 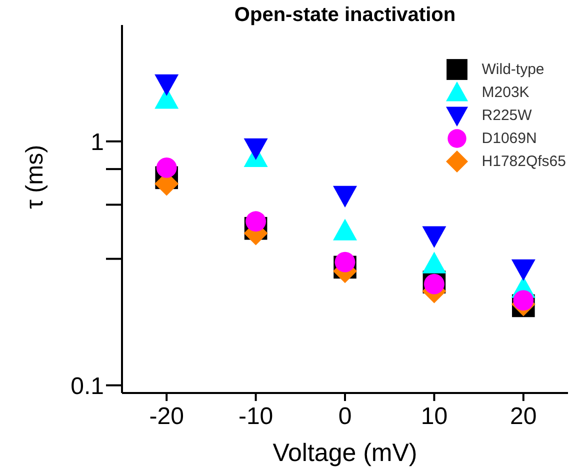 What do you see at coordinates (513, 69) in the screenshot?
I see `legend-label: Wild-type` at bounding box center [513, 69].